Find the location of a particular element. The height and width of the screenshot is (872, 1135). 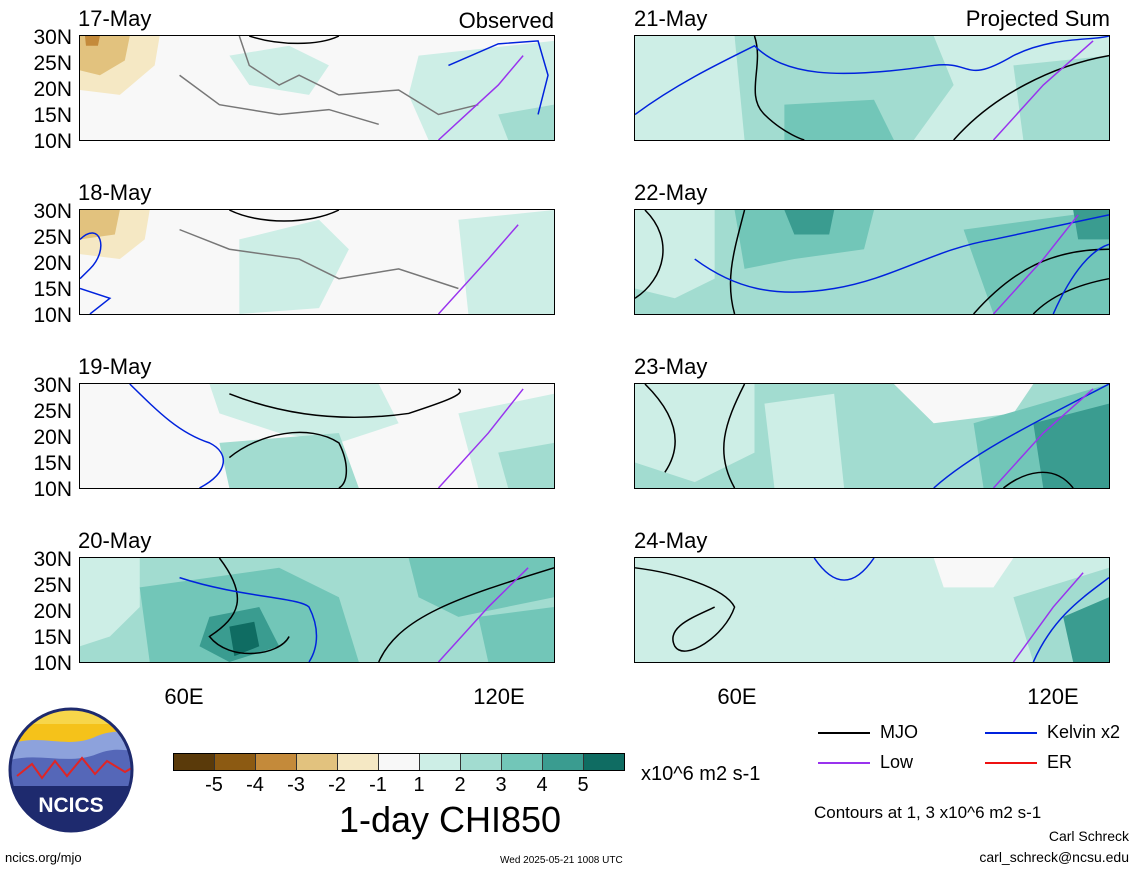

legend-line-mjo is located at coordinates (844, 733).